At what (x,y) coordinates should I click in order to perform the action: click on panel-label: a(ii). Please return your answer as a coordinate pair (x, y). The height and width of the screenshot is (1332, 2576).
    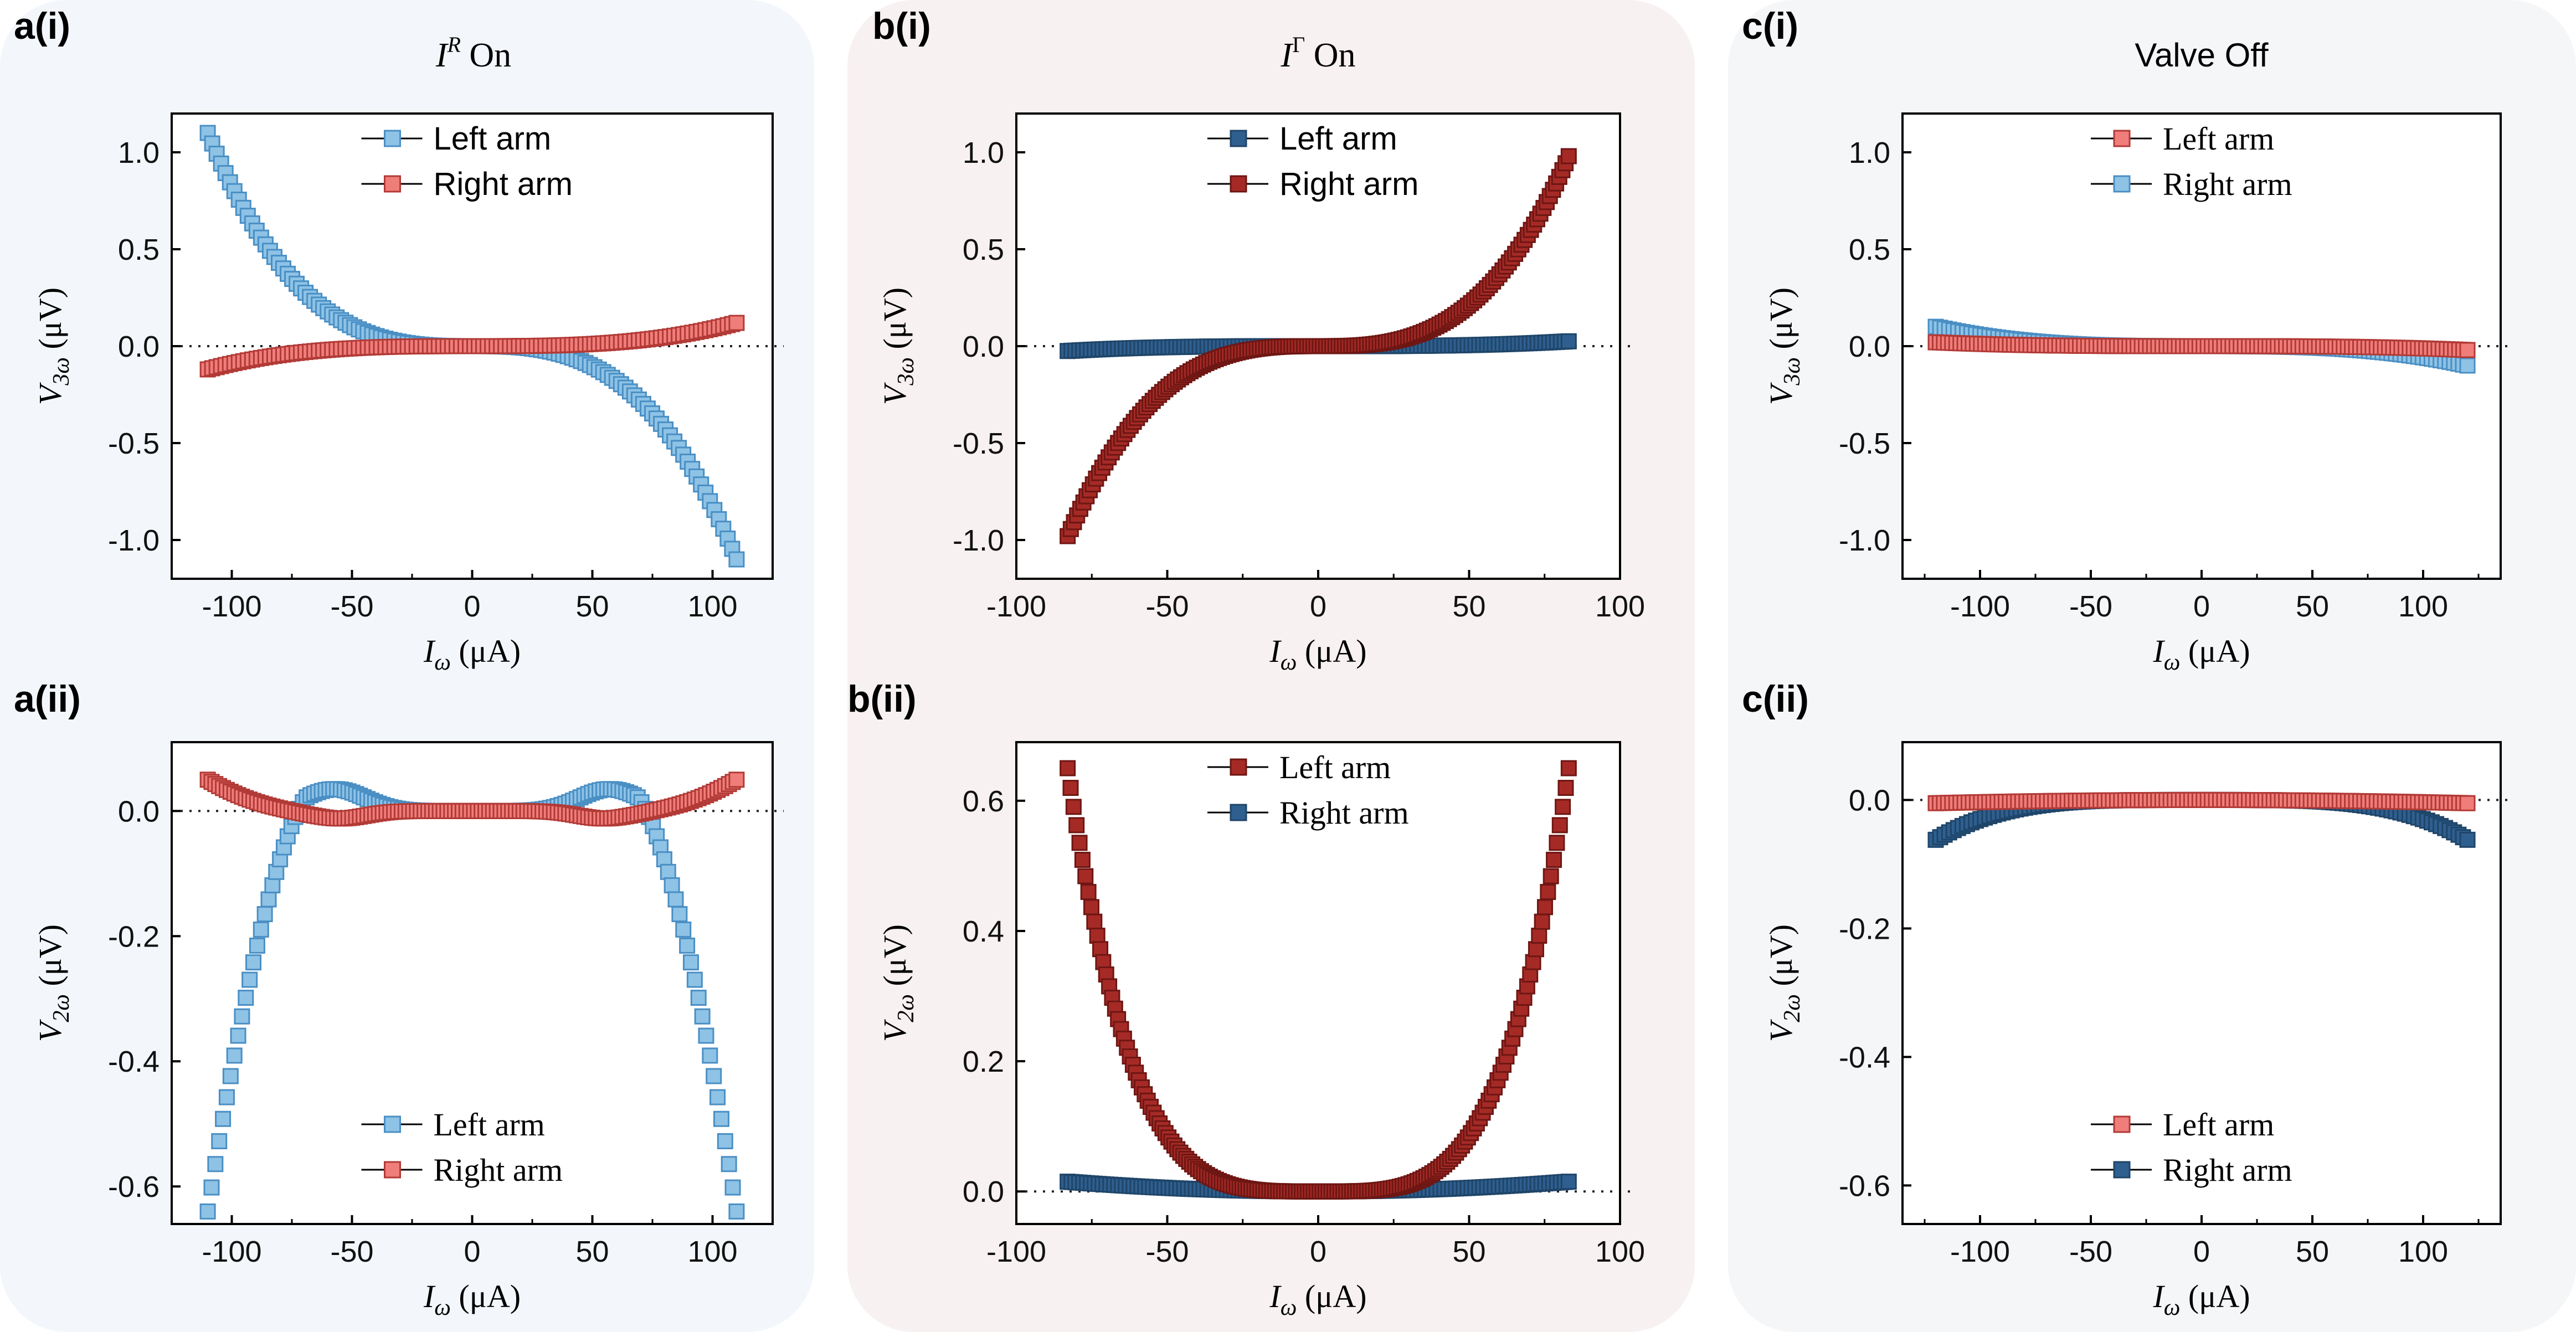
    Looking at the image, I should click on (47, 699).